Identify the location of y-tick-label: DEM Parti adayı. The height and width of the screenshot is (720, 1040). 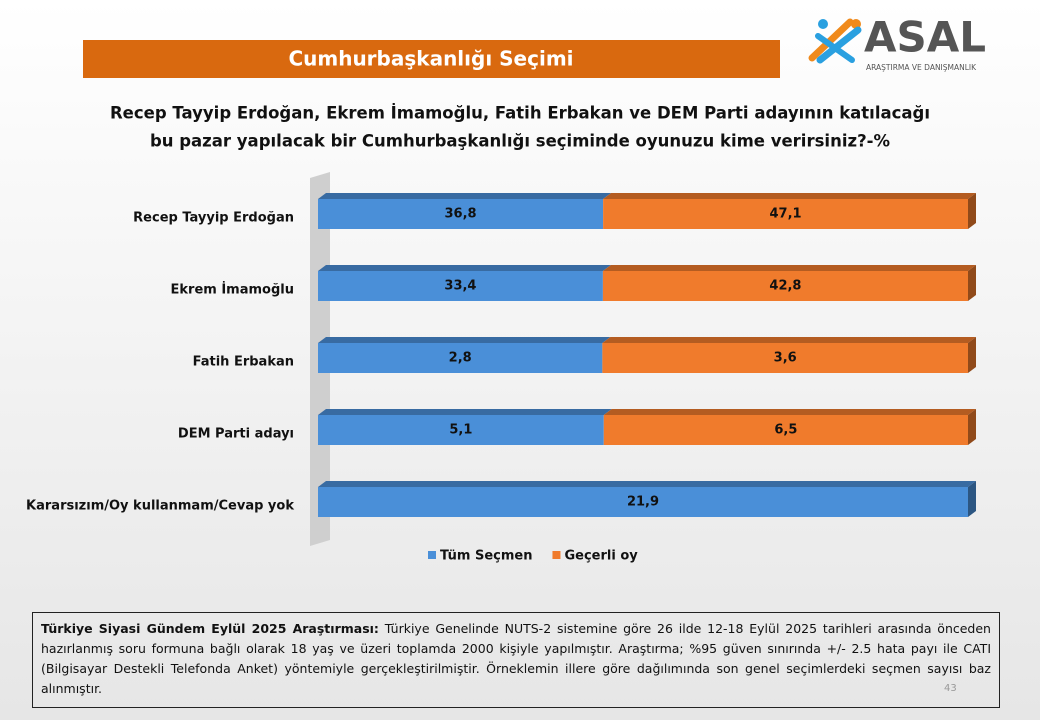
(236, 434).